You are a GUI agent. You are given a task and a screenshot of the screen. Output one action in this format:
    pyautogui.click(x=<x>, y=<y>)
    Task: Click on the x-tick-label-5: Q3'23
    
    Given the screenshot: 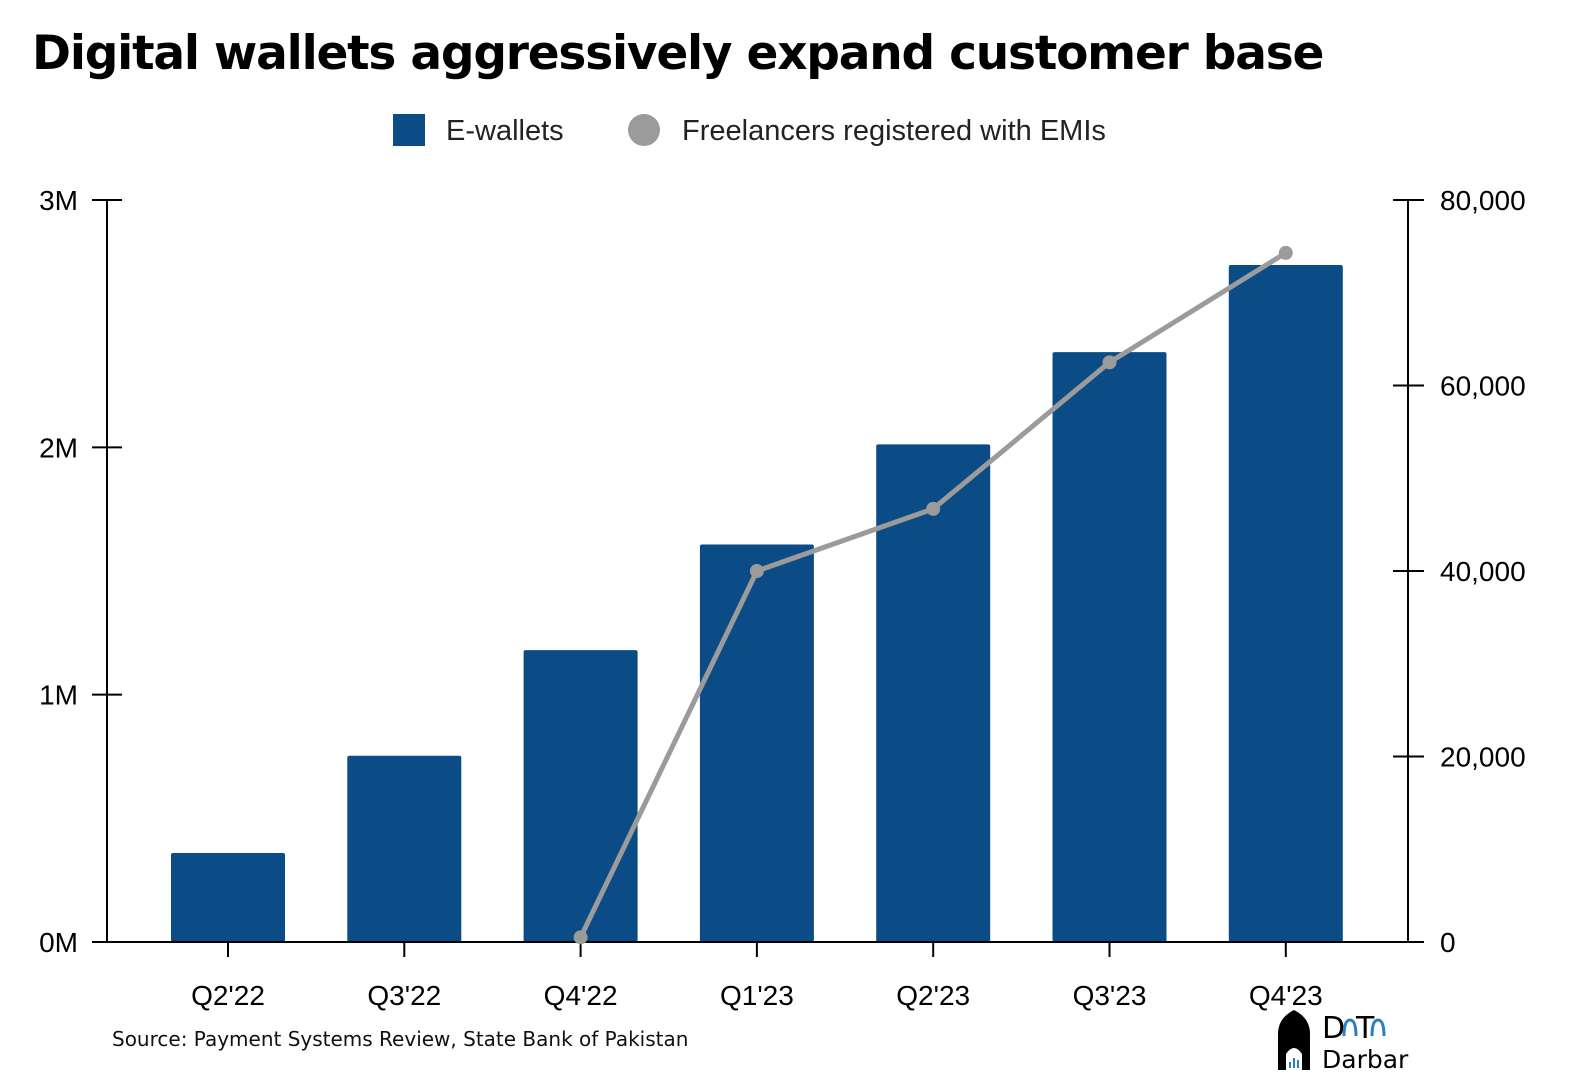 What is the action you would take?
    pyautogui.click(x=1110, y=995)
    